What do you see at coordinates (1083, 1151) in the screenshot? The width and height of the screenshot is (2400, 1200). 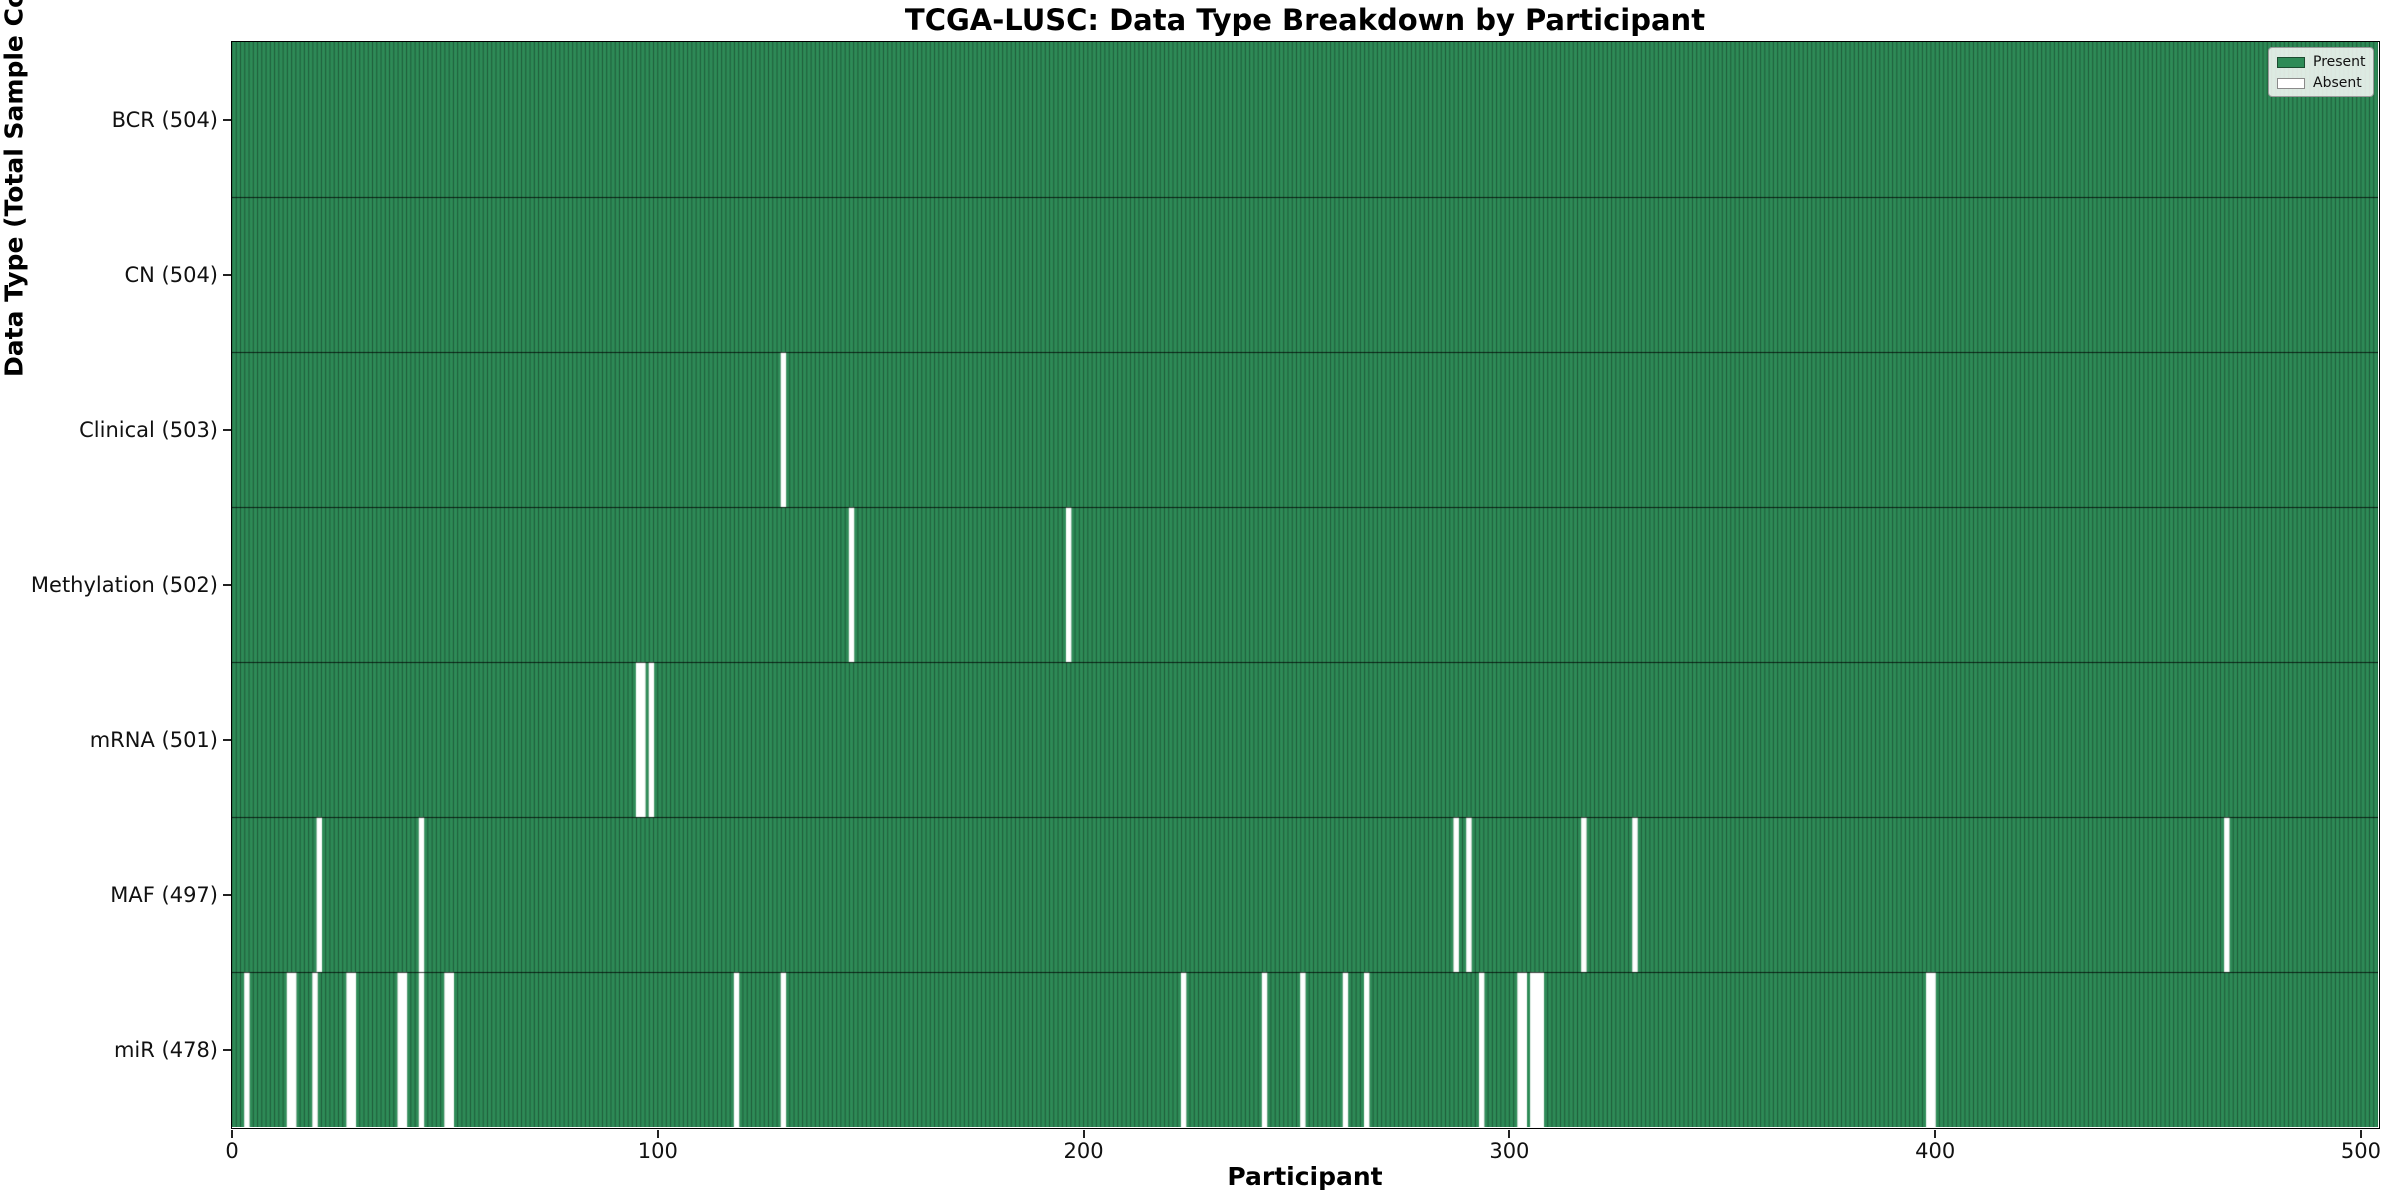 I see `x-tick-label: 200` at bounding box center [1083, 1151].